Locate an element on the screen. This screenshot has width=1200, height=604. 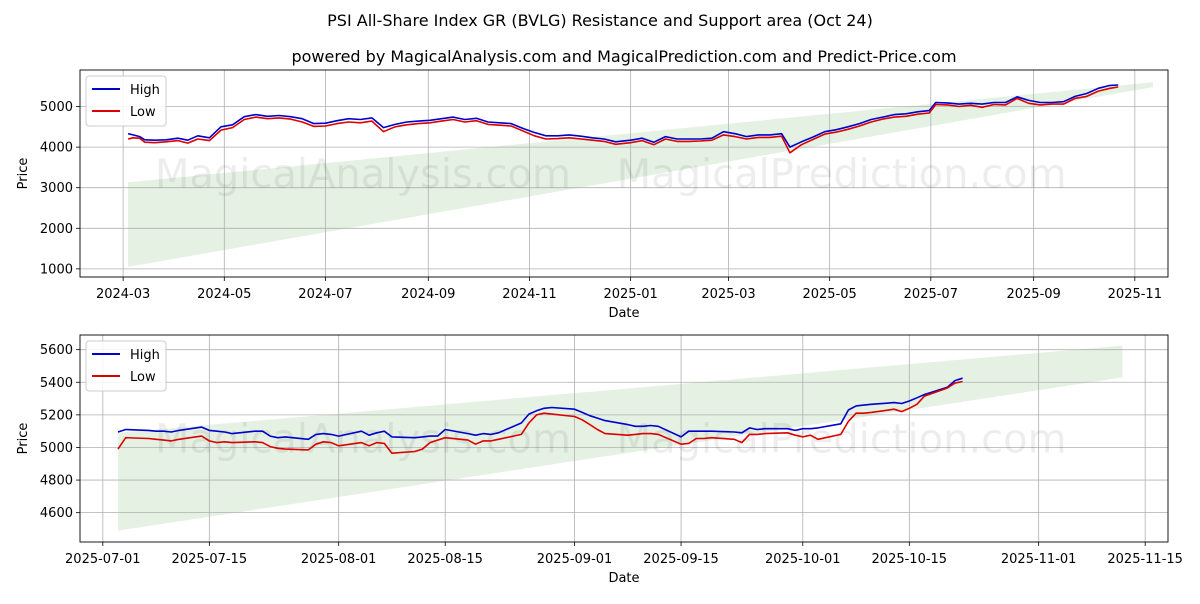
x-tick-label: 2025-10-15 is located at coordinates (910, 559).